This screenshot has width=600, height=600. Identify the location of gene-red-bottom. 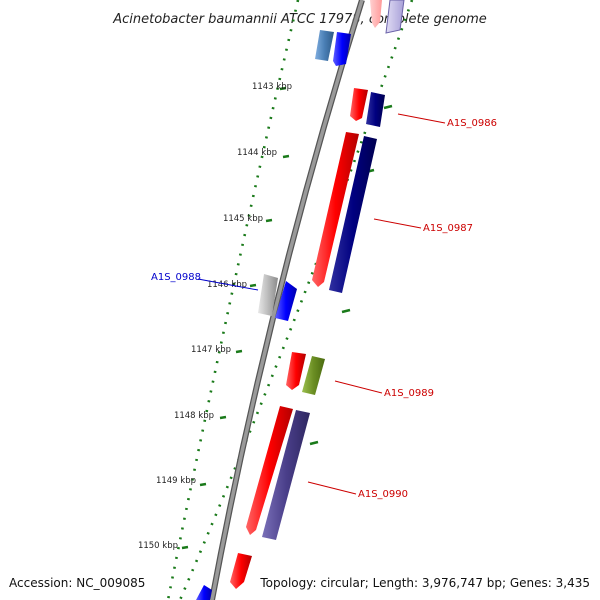
(241, 571).